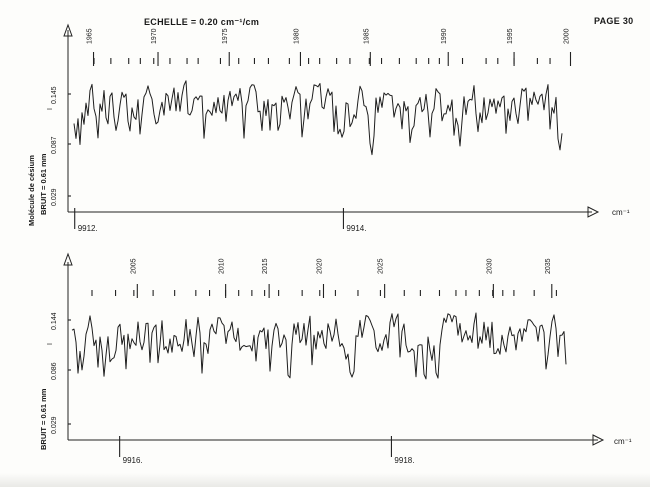 Image resolution: width=650 pixels, height=487 pixels. I want to click on line-number-label: 1970, so click(154, 36).